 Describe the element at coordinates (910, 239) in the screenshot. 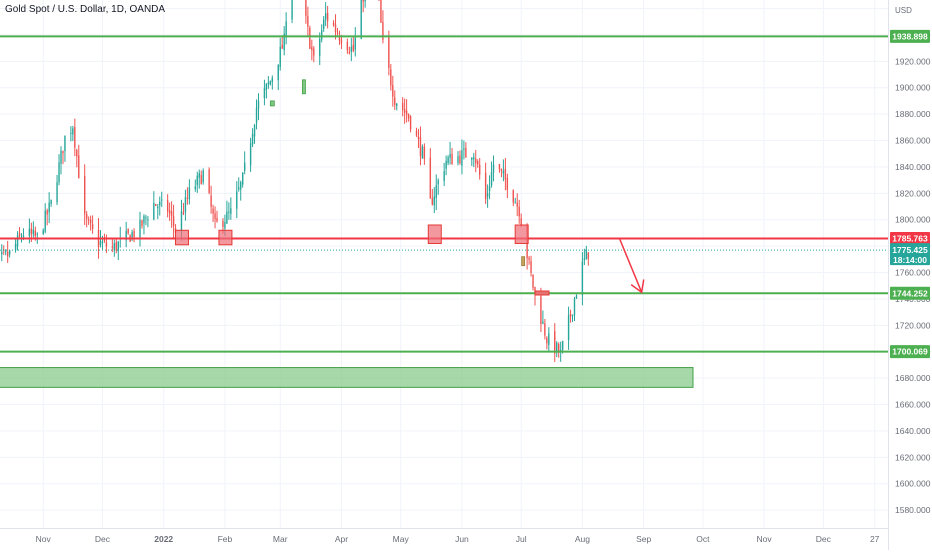

I see `level-badge-text: 1785.763` at that location.